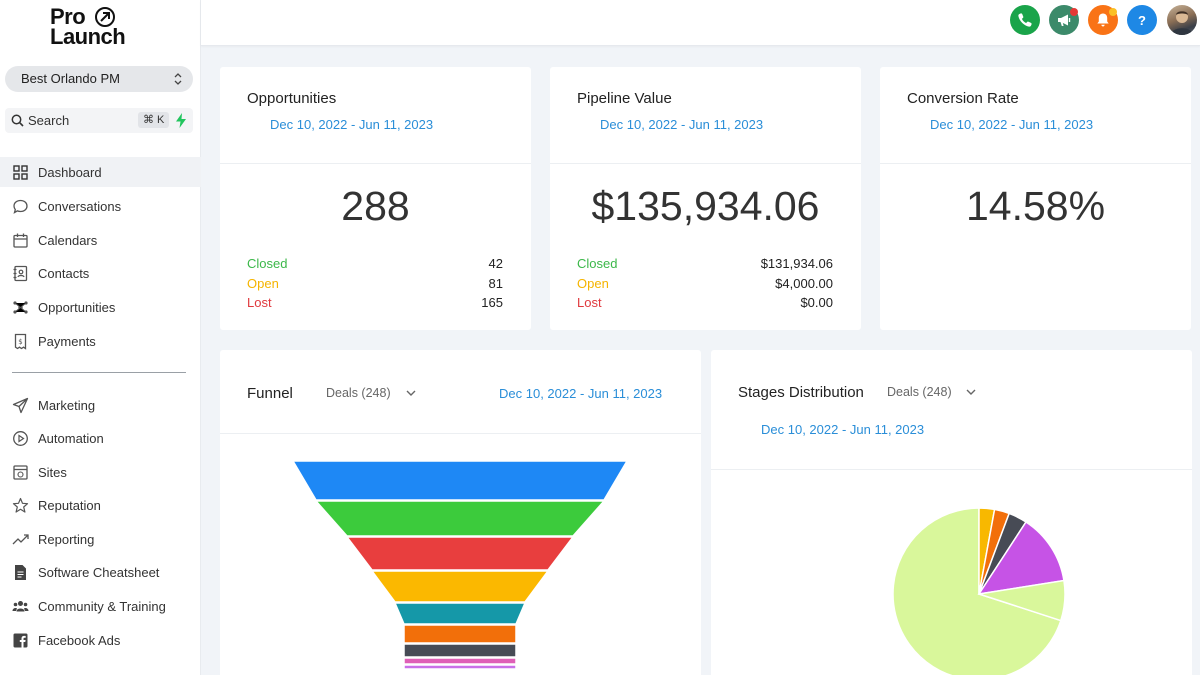 This screenshot has height=675, width=1200. What do you see at coordinates (492, 302) in the screenshot?
I see `lost-value: 165` at bounding box center [492, 302].